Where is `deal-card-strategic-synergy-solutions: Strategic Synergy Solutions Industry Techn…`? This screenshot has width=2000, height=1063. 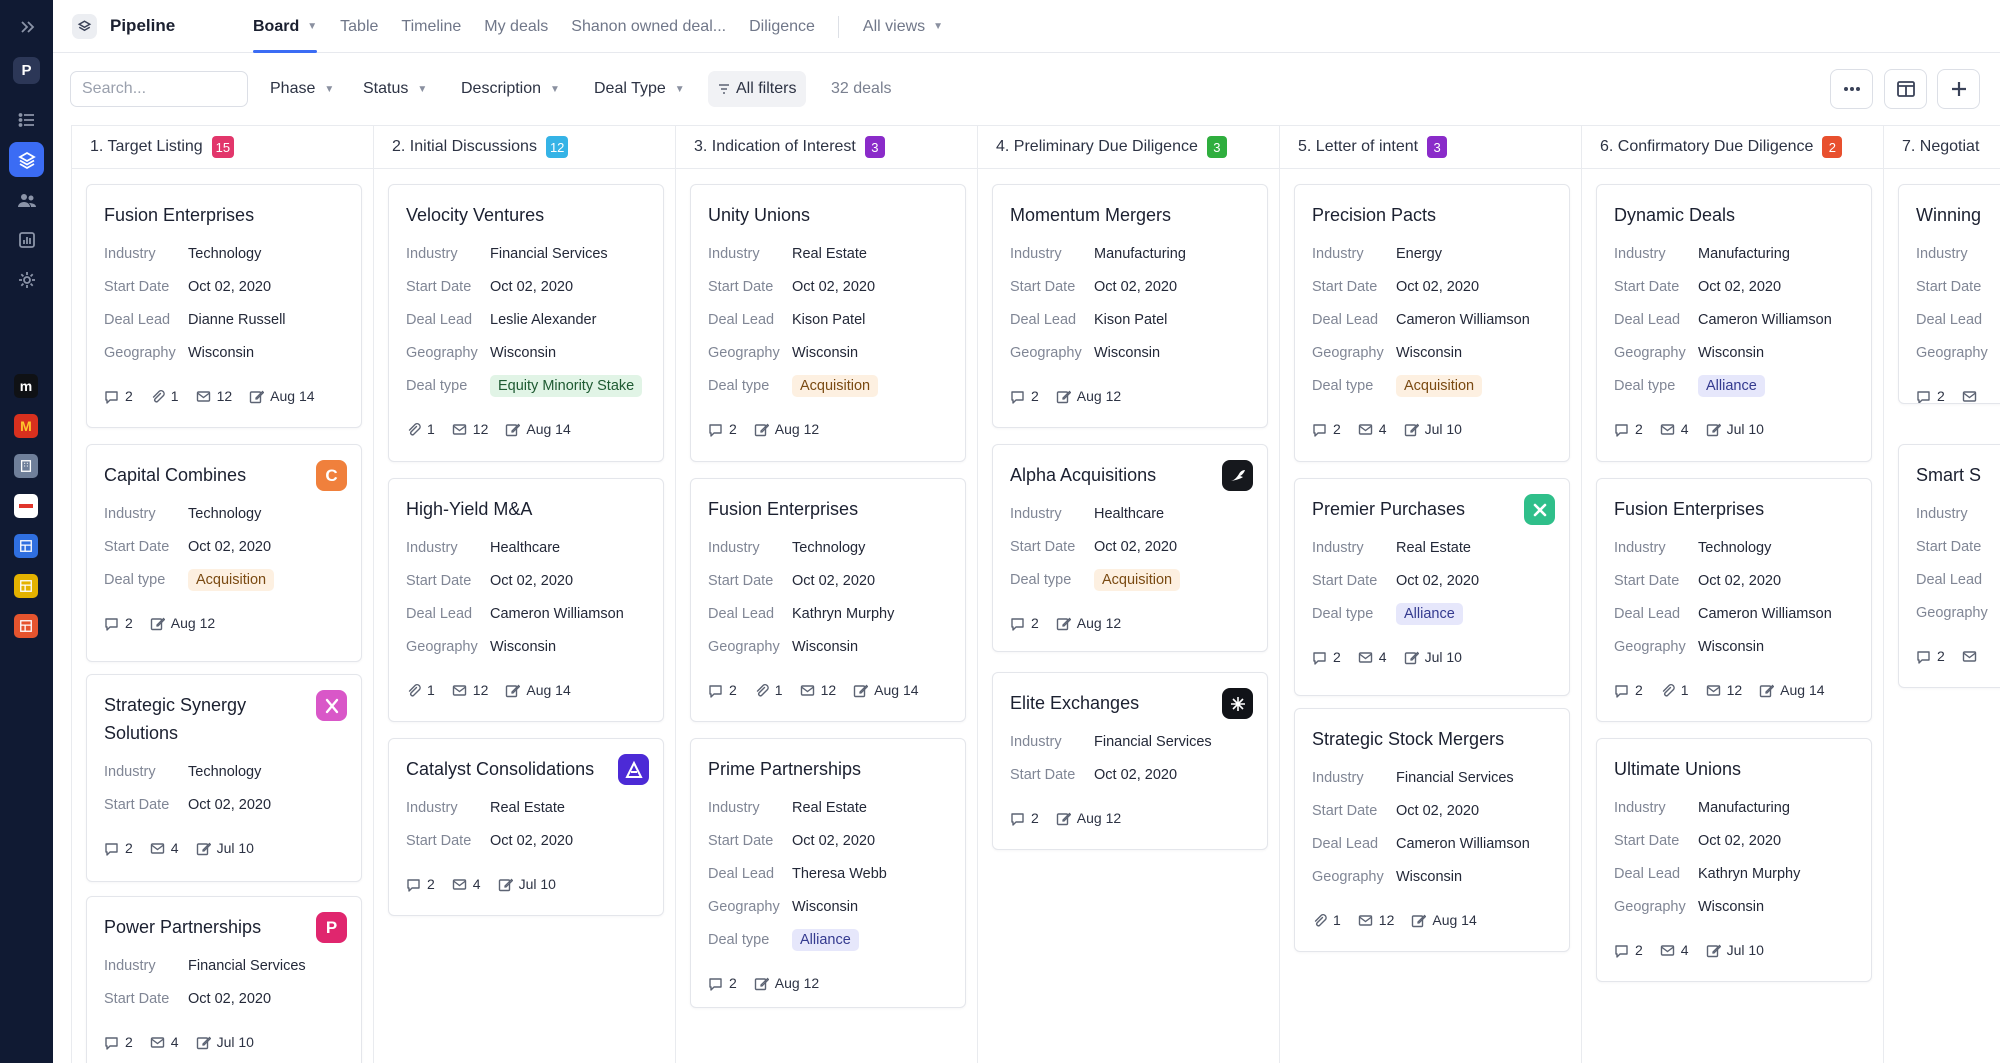 deal-card-strategic-synergy-solutions: Strategic Synergy Solutions Industry Techn… is located at coordinates (224, 778).